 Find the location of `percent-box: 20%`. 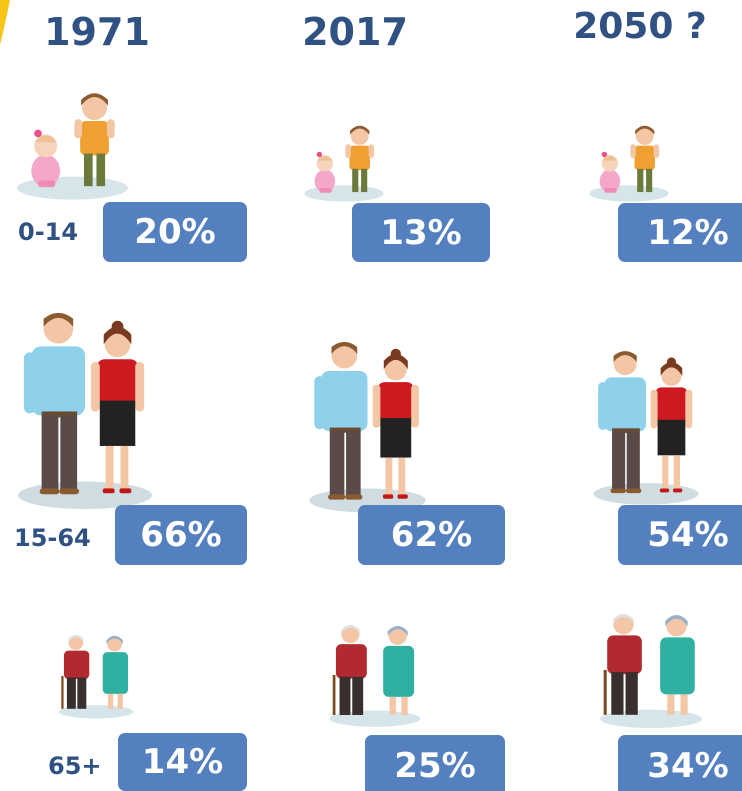

percent-box: 20% is located at coordinates (175, 232).